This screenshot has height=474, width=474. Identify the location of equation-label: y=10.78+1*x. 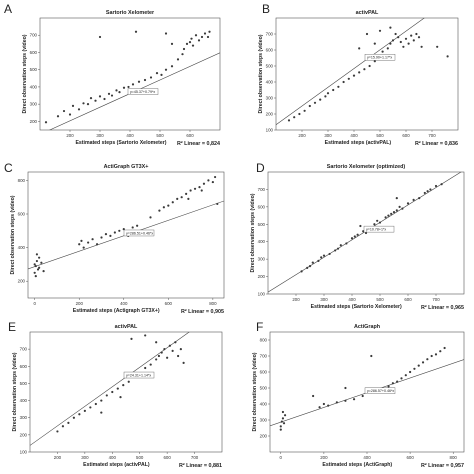
(376, 230).